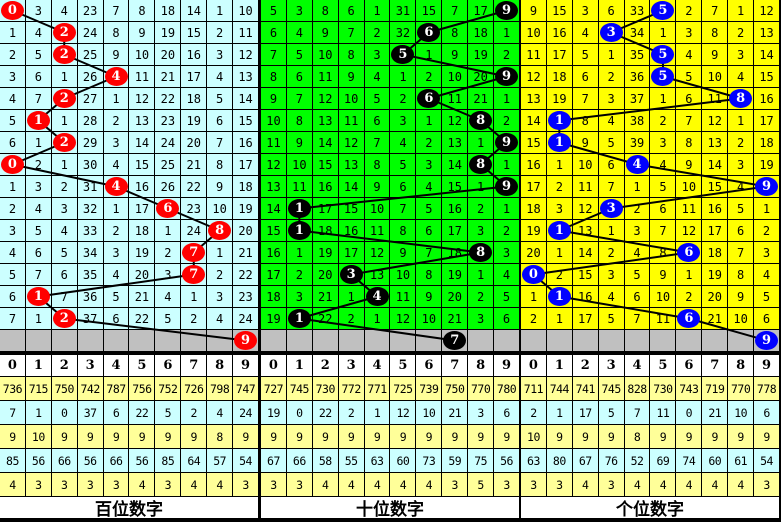  I want to click on digit-header: 0, so click(12, 365).